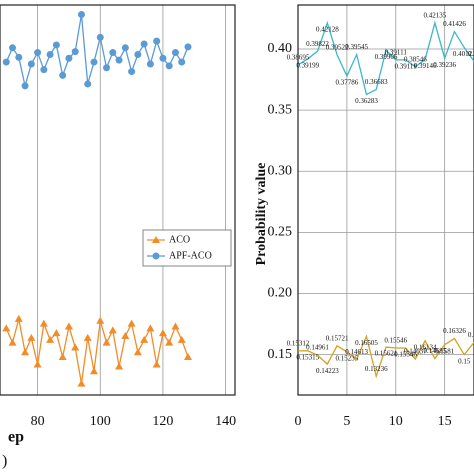  Describe the element at coordinates (280, 232) in the screenshot. I see `y-tick-label: 0.25` at that location.